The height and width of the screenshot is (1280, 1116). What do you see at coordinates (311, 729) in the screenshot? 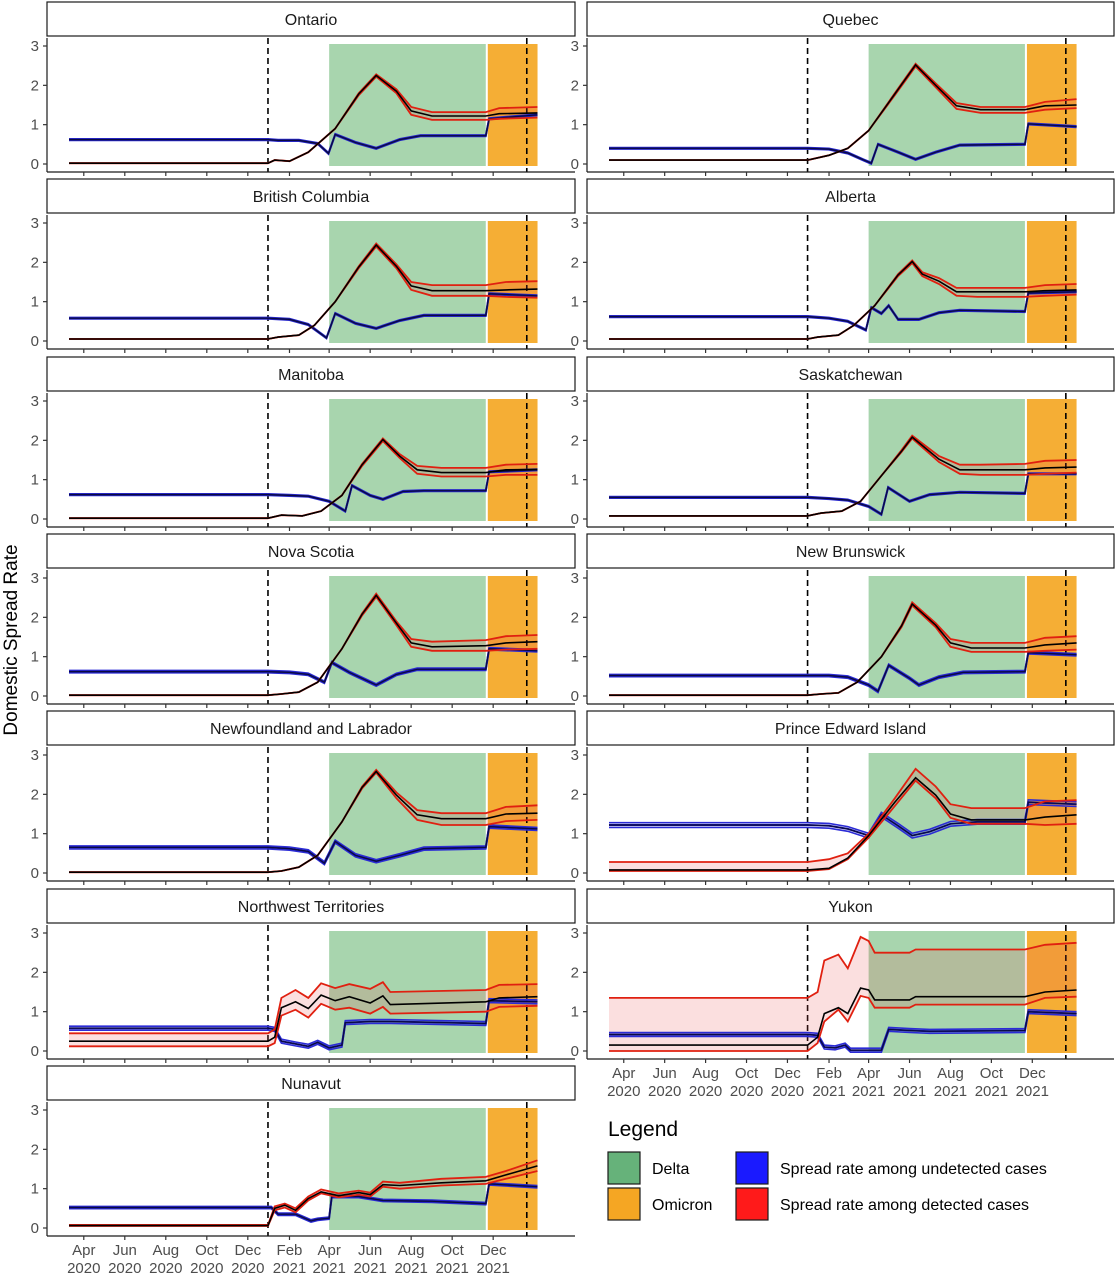
I see `panel-title: Newfoundland and Labrador` at bounding box center [311, 729].